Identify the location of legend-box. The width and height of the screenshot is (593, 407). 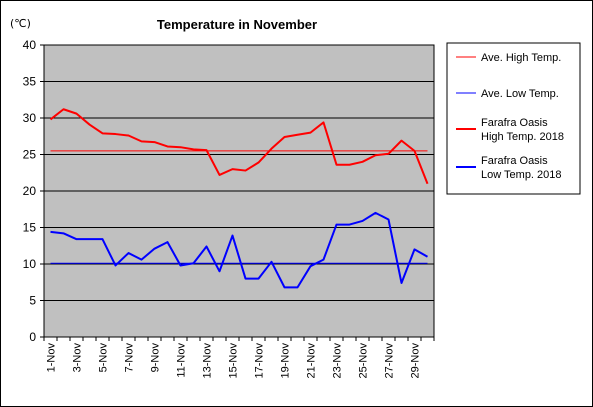
(513, 118).